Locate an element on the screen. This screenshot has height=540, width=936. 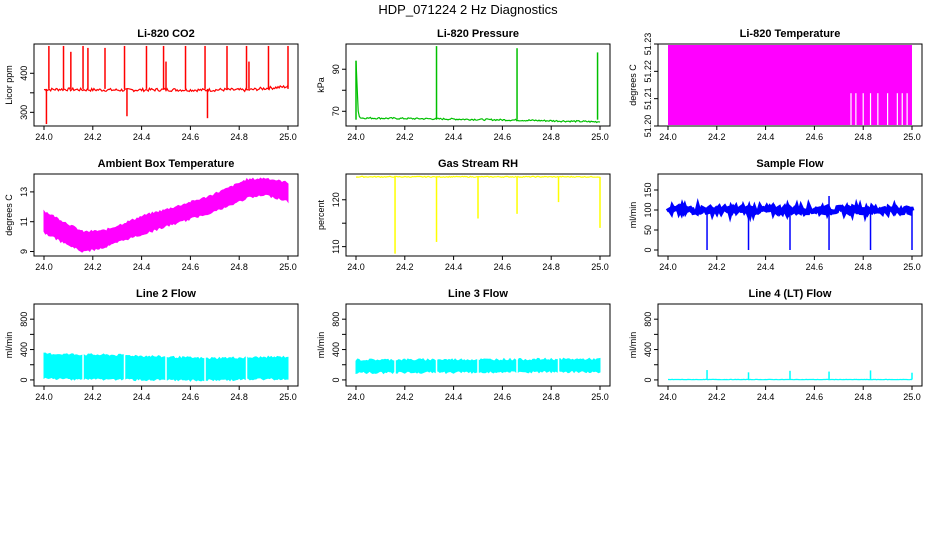
plot-title: Ambient Box Temperature is located at coordinates (166, 164).